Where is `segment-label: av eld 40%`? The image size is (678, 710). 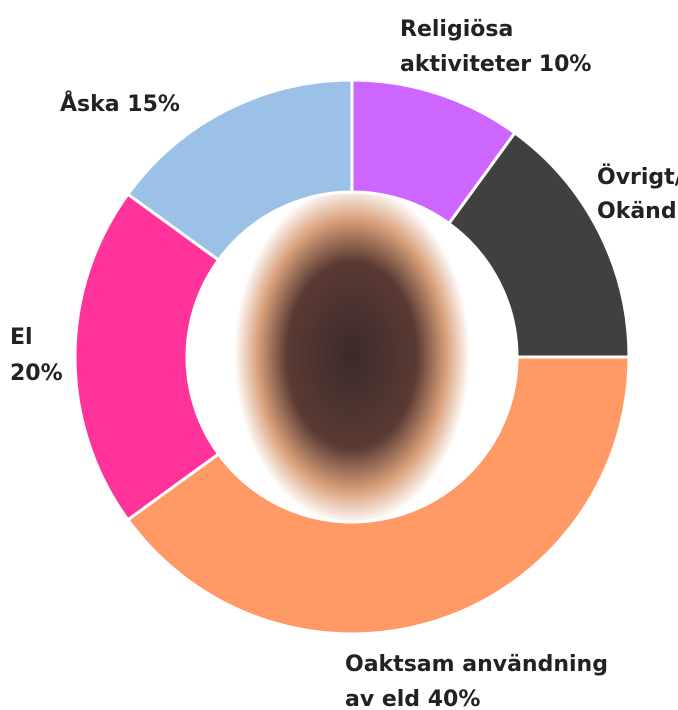 segment-label: av eld 40% is located at coordinates (412, 698).